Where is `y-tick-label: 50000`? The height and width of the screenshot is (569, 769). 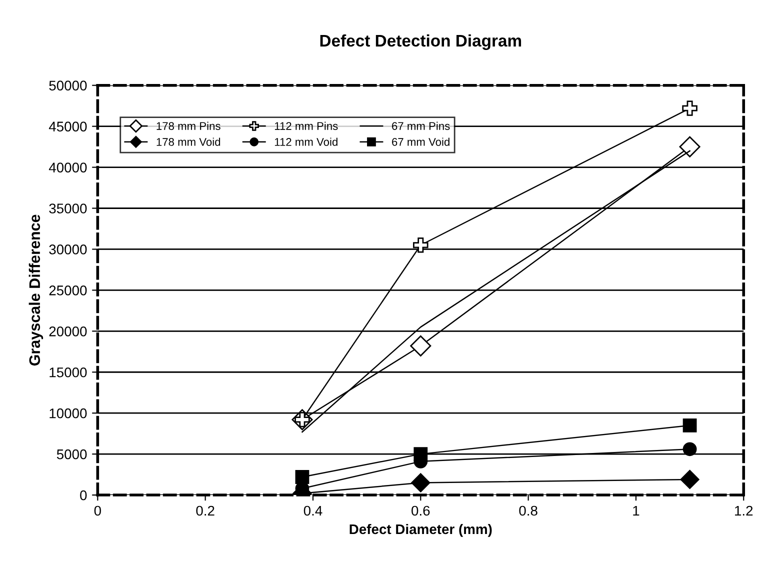
y-tick-label: 50000 is located at coordinates (68, 85).